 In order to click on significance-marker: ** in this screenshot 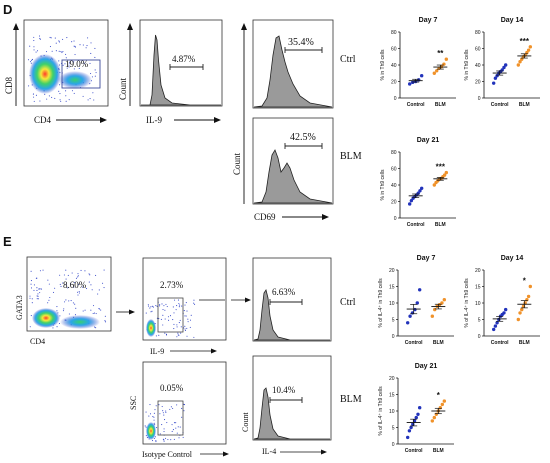, I will do `click(440, 53)`.